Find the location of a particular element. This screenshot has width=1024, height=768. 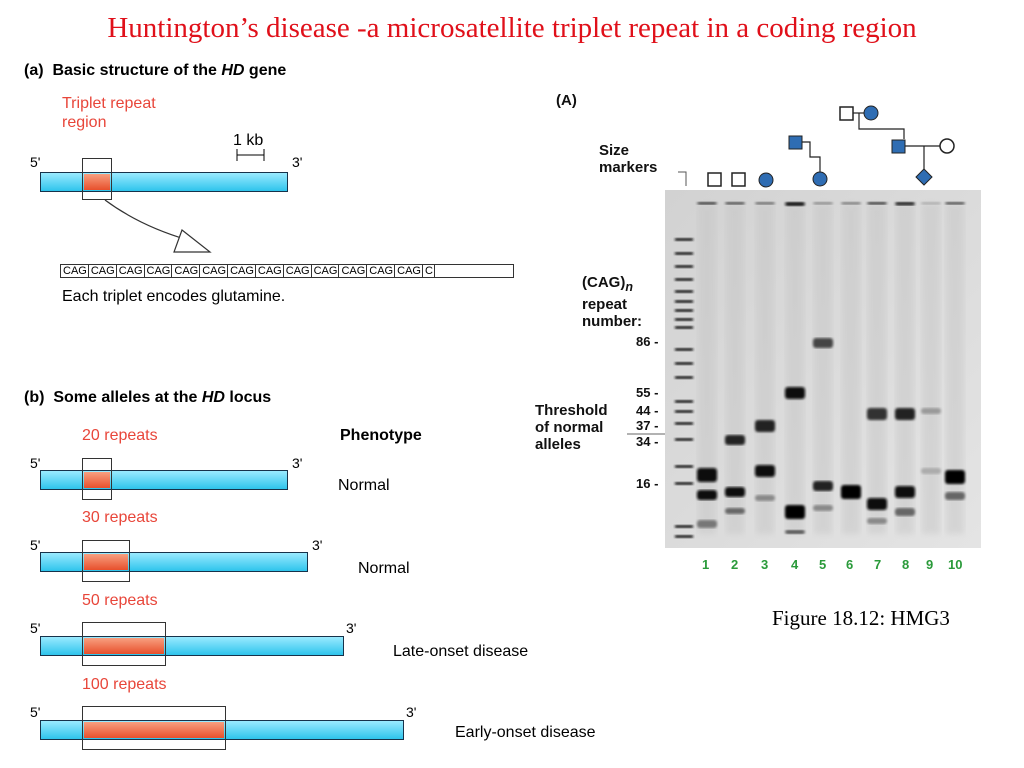

triplet-repeat-label: Triplet repeat region is located at coordinates (109, 113).